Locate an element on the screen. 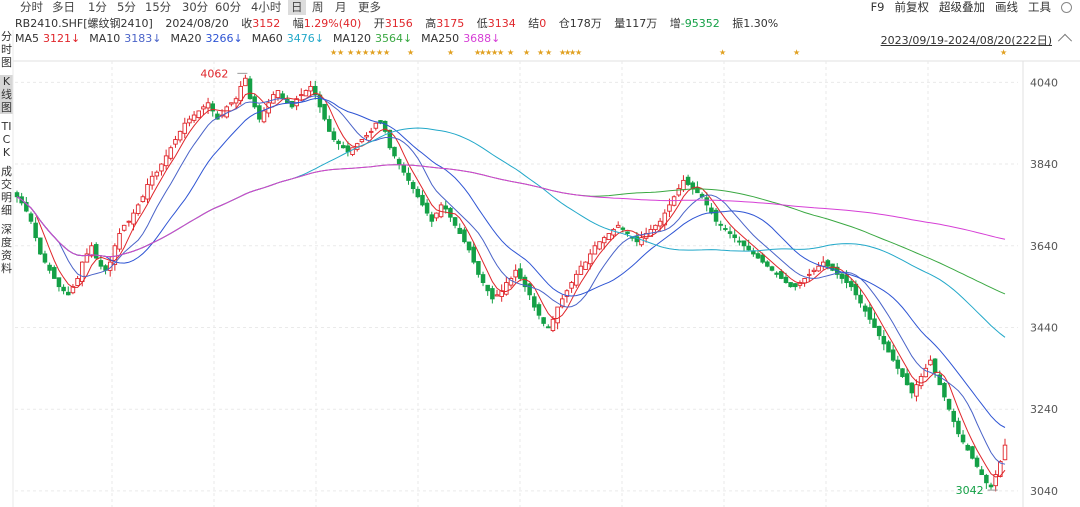 This screenshot has height=507, width=1080. period-7: 4小时 is located at coordinates (266, 7).